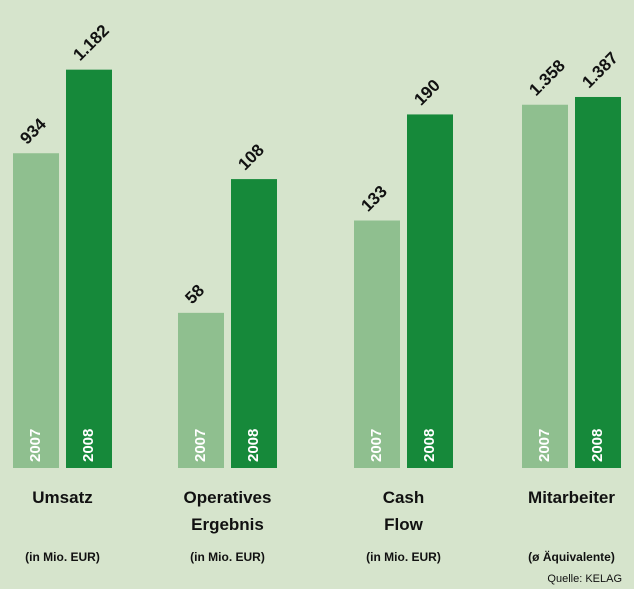 This screenshot has width=634, height=589. Describe the element at coordinates (33, 131) in the screenshot. I see `value-label: 934` at that location.